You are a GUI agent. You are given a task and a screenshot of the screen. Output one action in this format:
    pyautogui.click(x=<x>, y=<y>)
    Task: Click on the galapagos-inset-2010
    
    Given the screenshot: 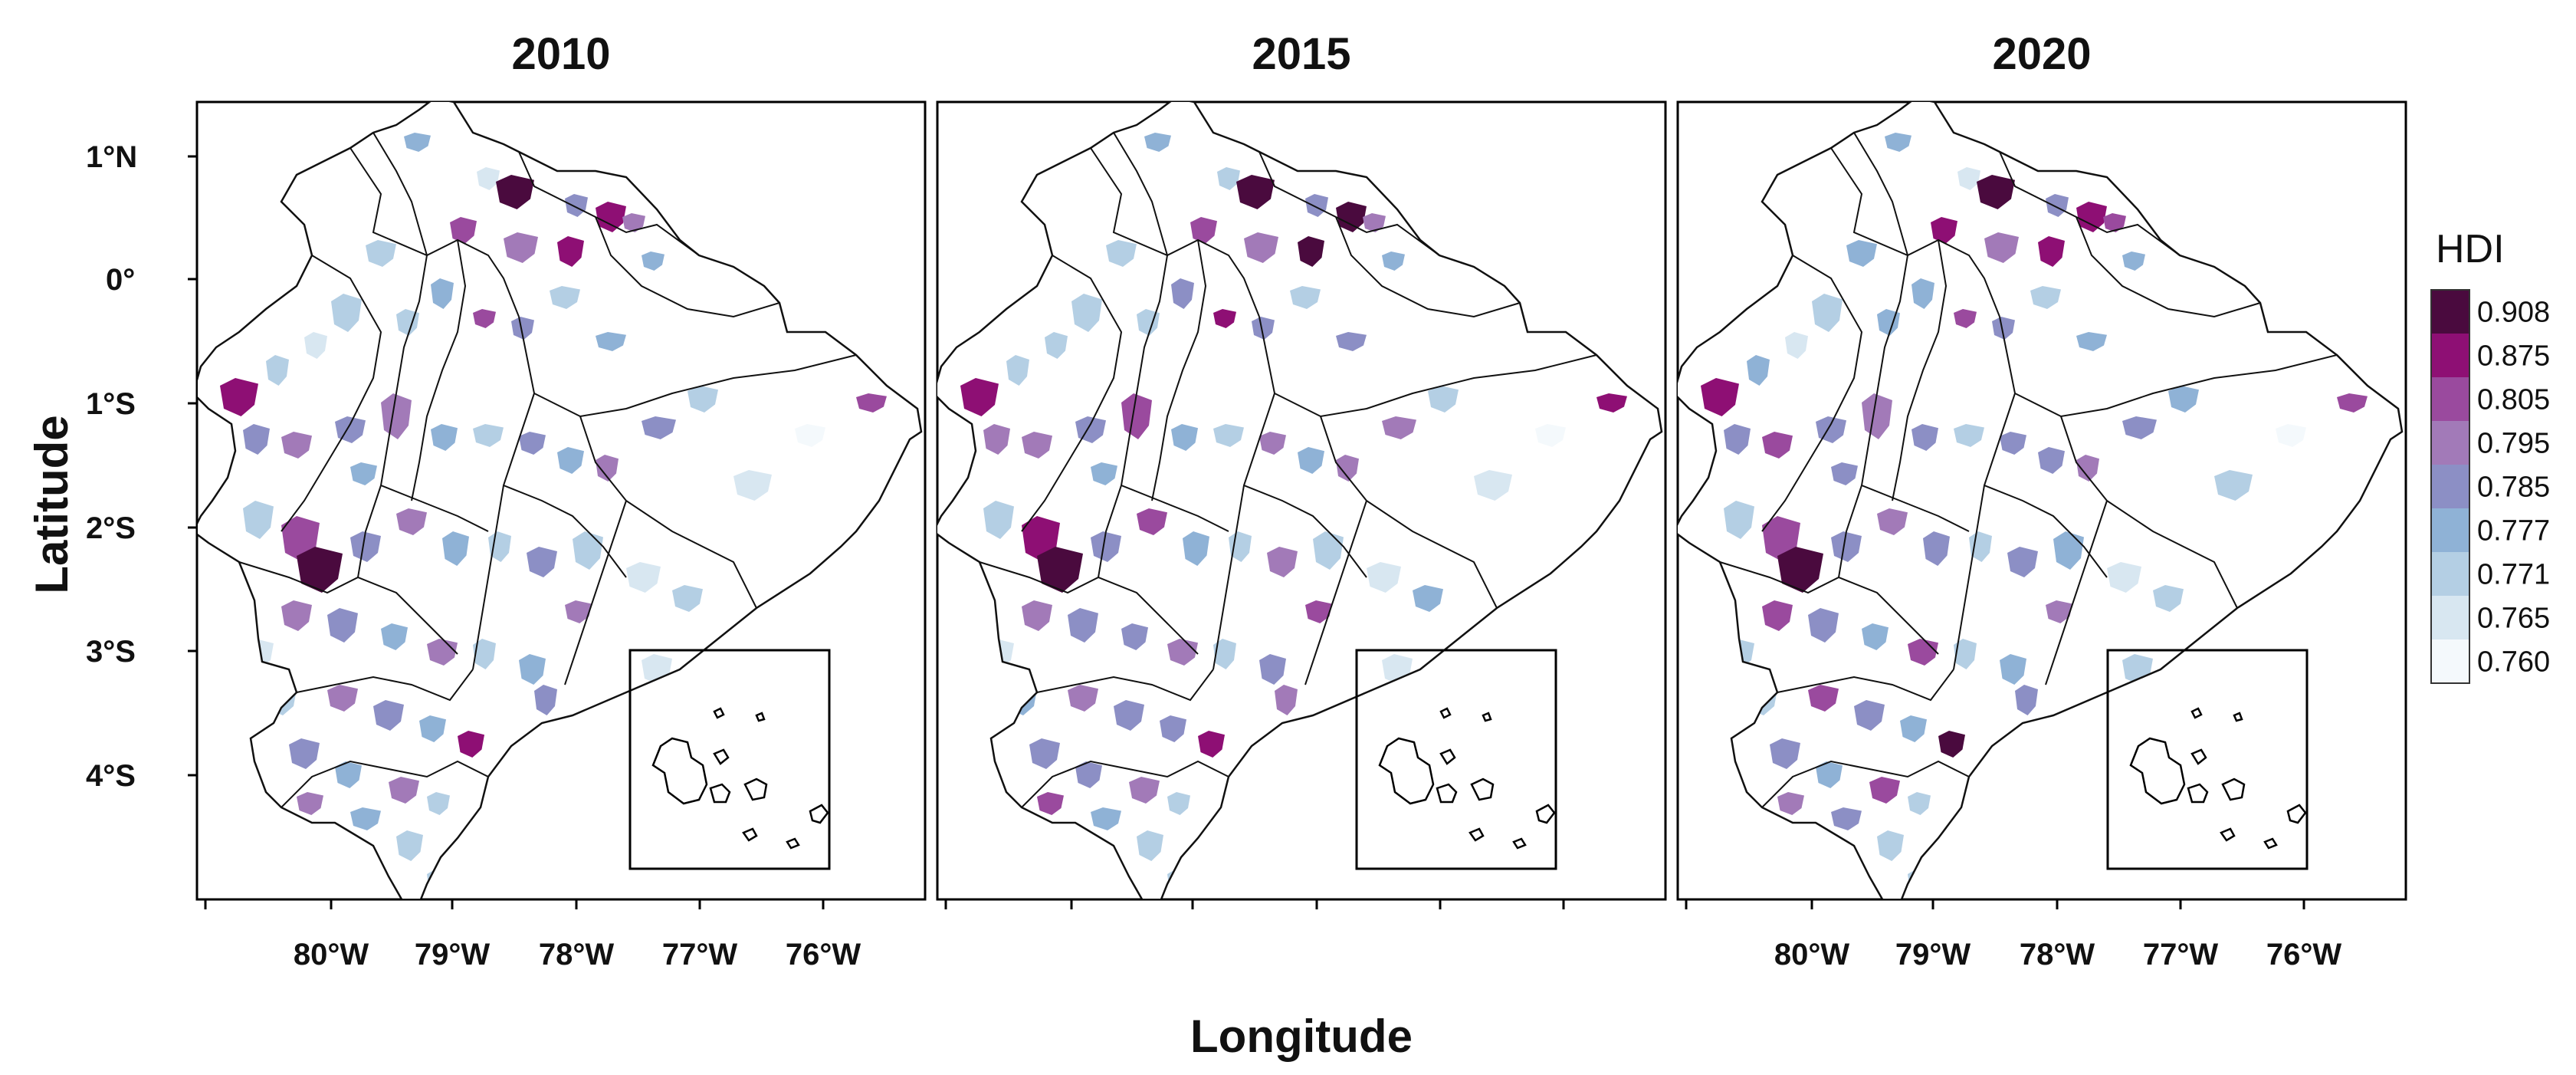 What is the action you would take?
    pyautogui.click(x=729, y=759)
    